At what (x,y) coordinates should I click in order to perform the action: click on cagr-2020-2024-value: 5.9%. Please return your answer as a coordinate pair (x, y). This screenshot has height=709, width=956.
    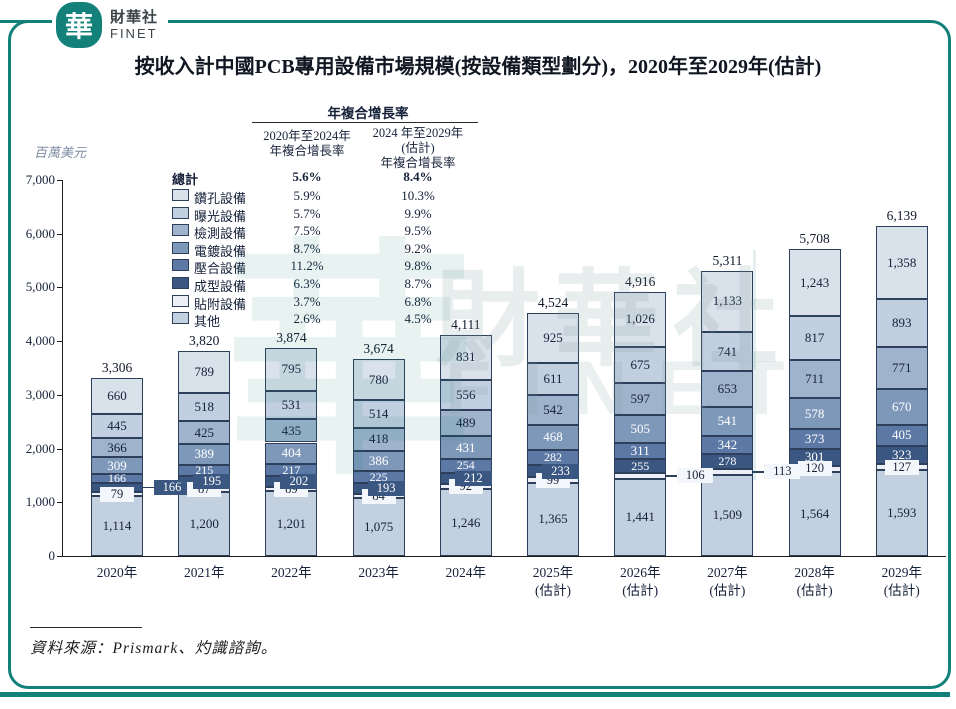
    Looking at the image, I should click on (307, 195).